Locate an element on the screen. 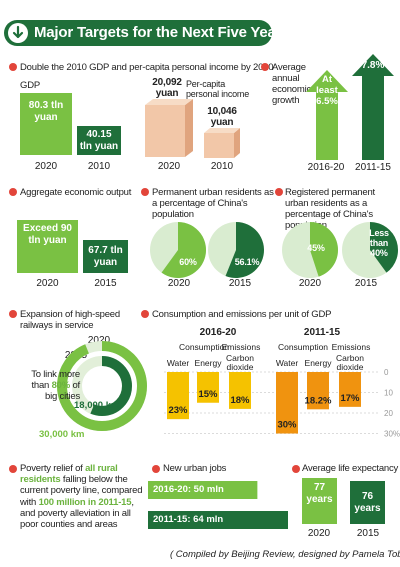  registered-slice-2015 is located at coordinates (384, 247).